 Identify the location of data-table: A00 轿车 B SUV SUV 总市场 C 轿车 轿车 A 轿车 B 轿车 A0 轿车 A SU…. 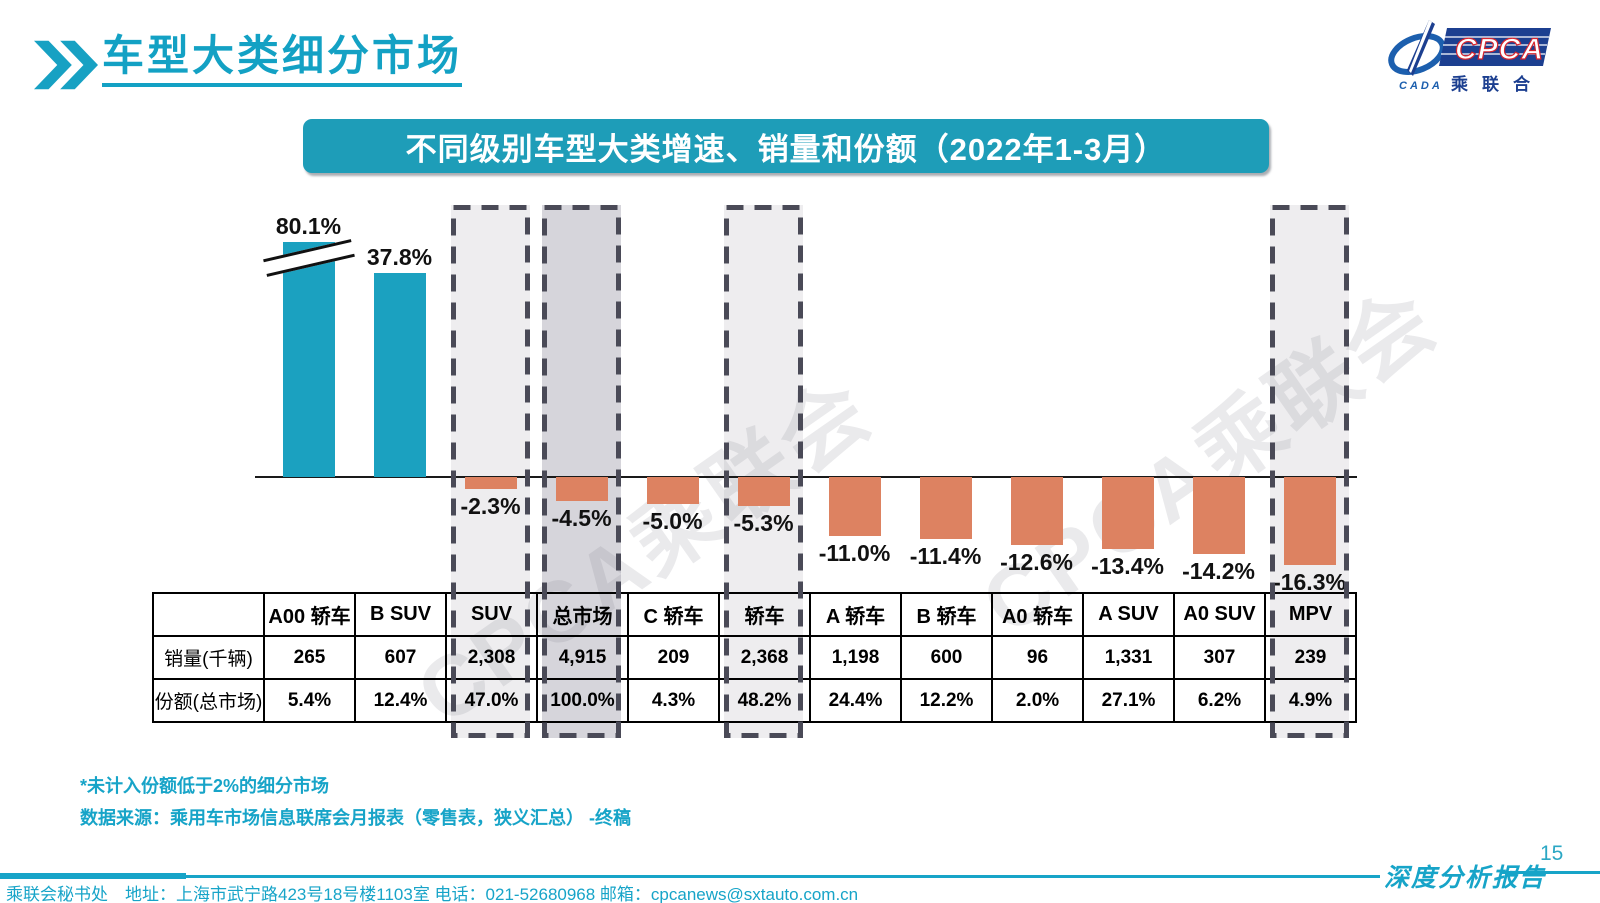
(754, 657).